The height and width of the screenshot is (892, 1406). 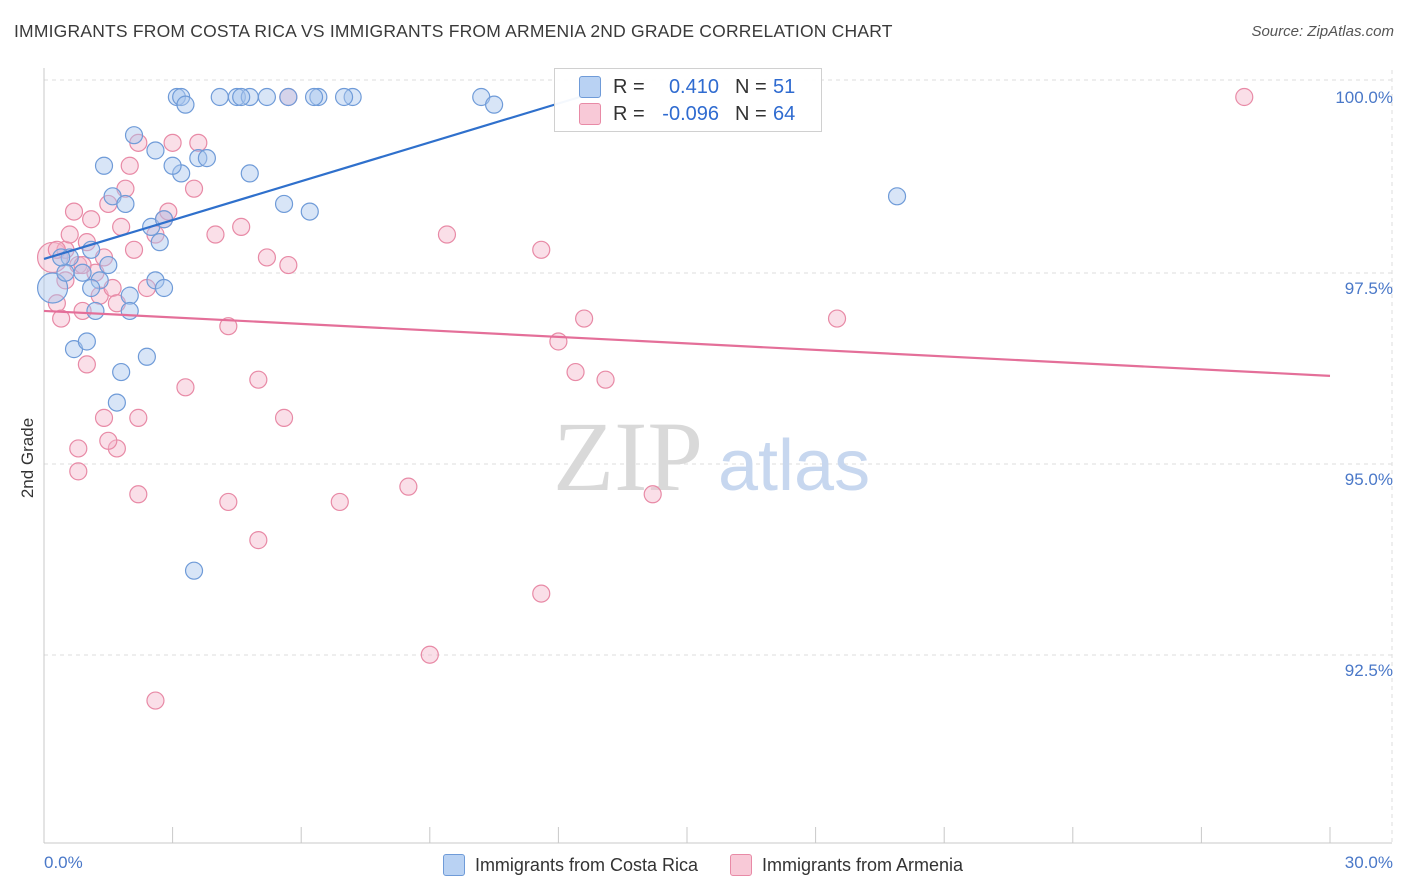 What do you see at coordinates (784, 86) in the screenshot?
I see `legend-n-value: 51` at bounding box center [784, 86].